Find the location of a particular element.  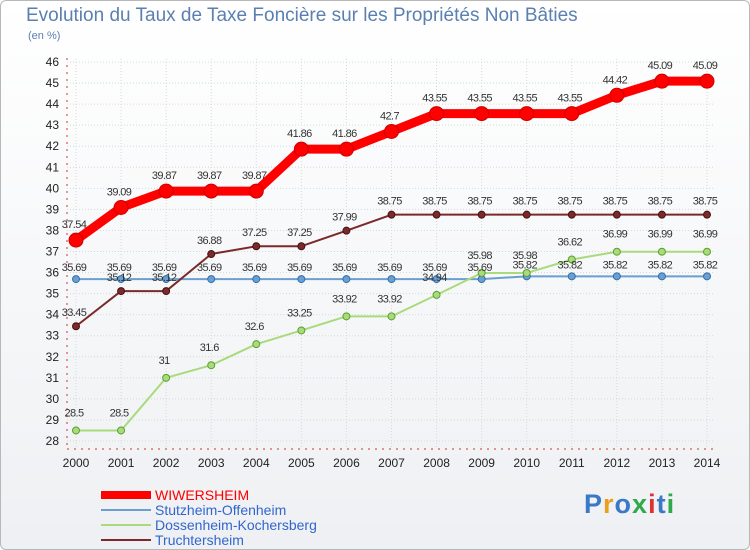

data-label: 39.09 is located at coordinates (119, 192).